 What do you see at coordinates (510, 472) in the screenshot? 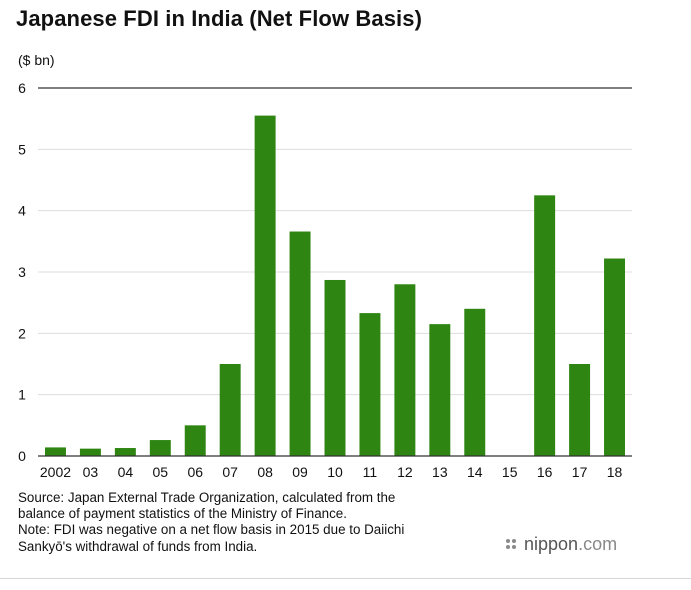
I see `x-tick-label: 15` at bounding box center [510, 472].